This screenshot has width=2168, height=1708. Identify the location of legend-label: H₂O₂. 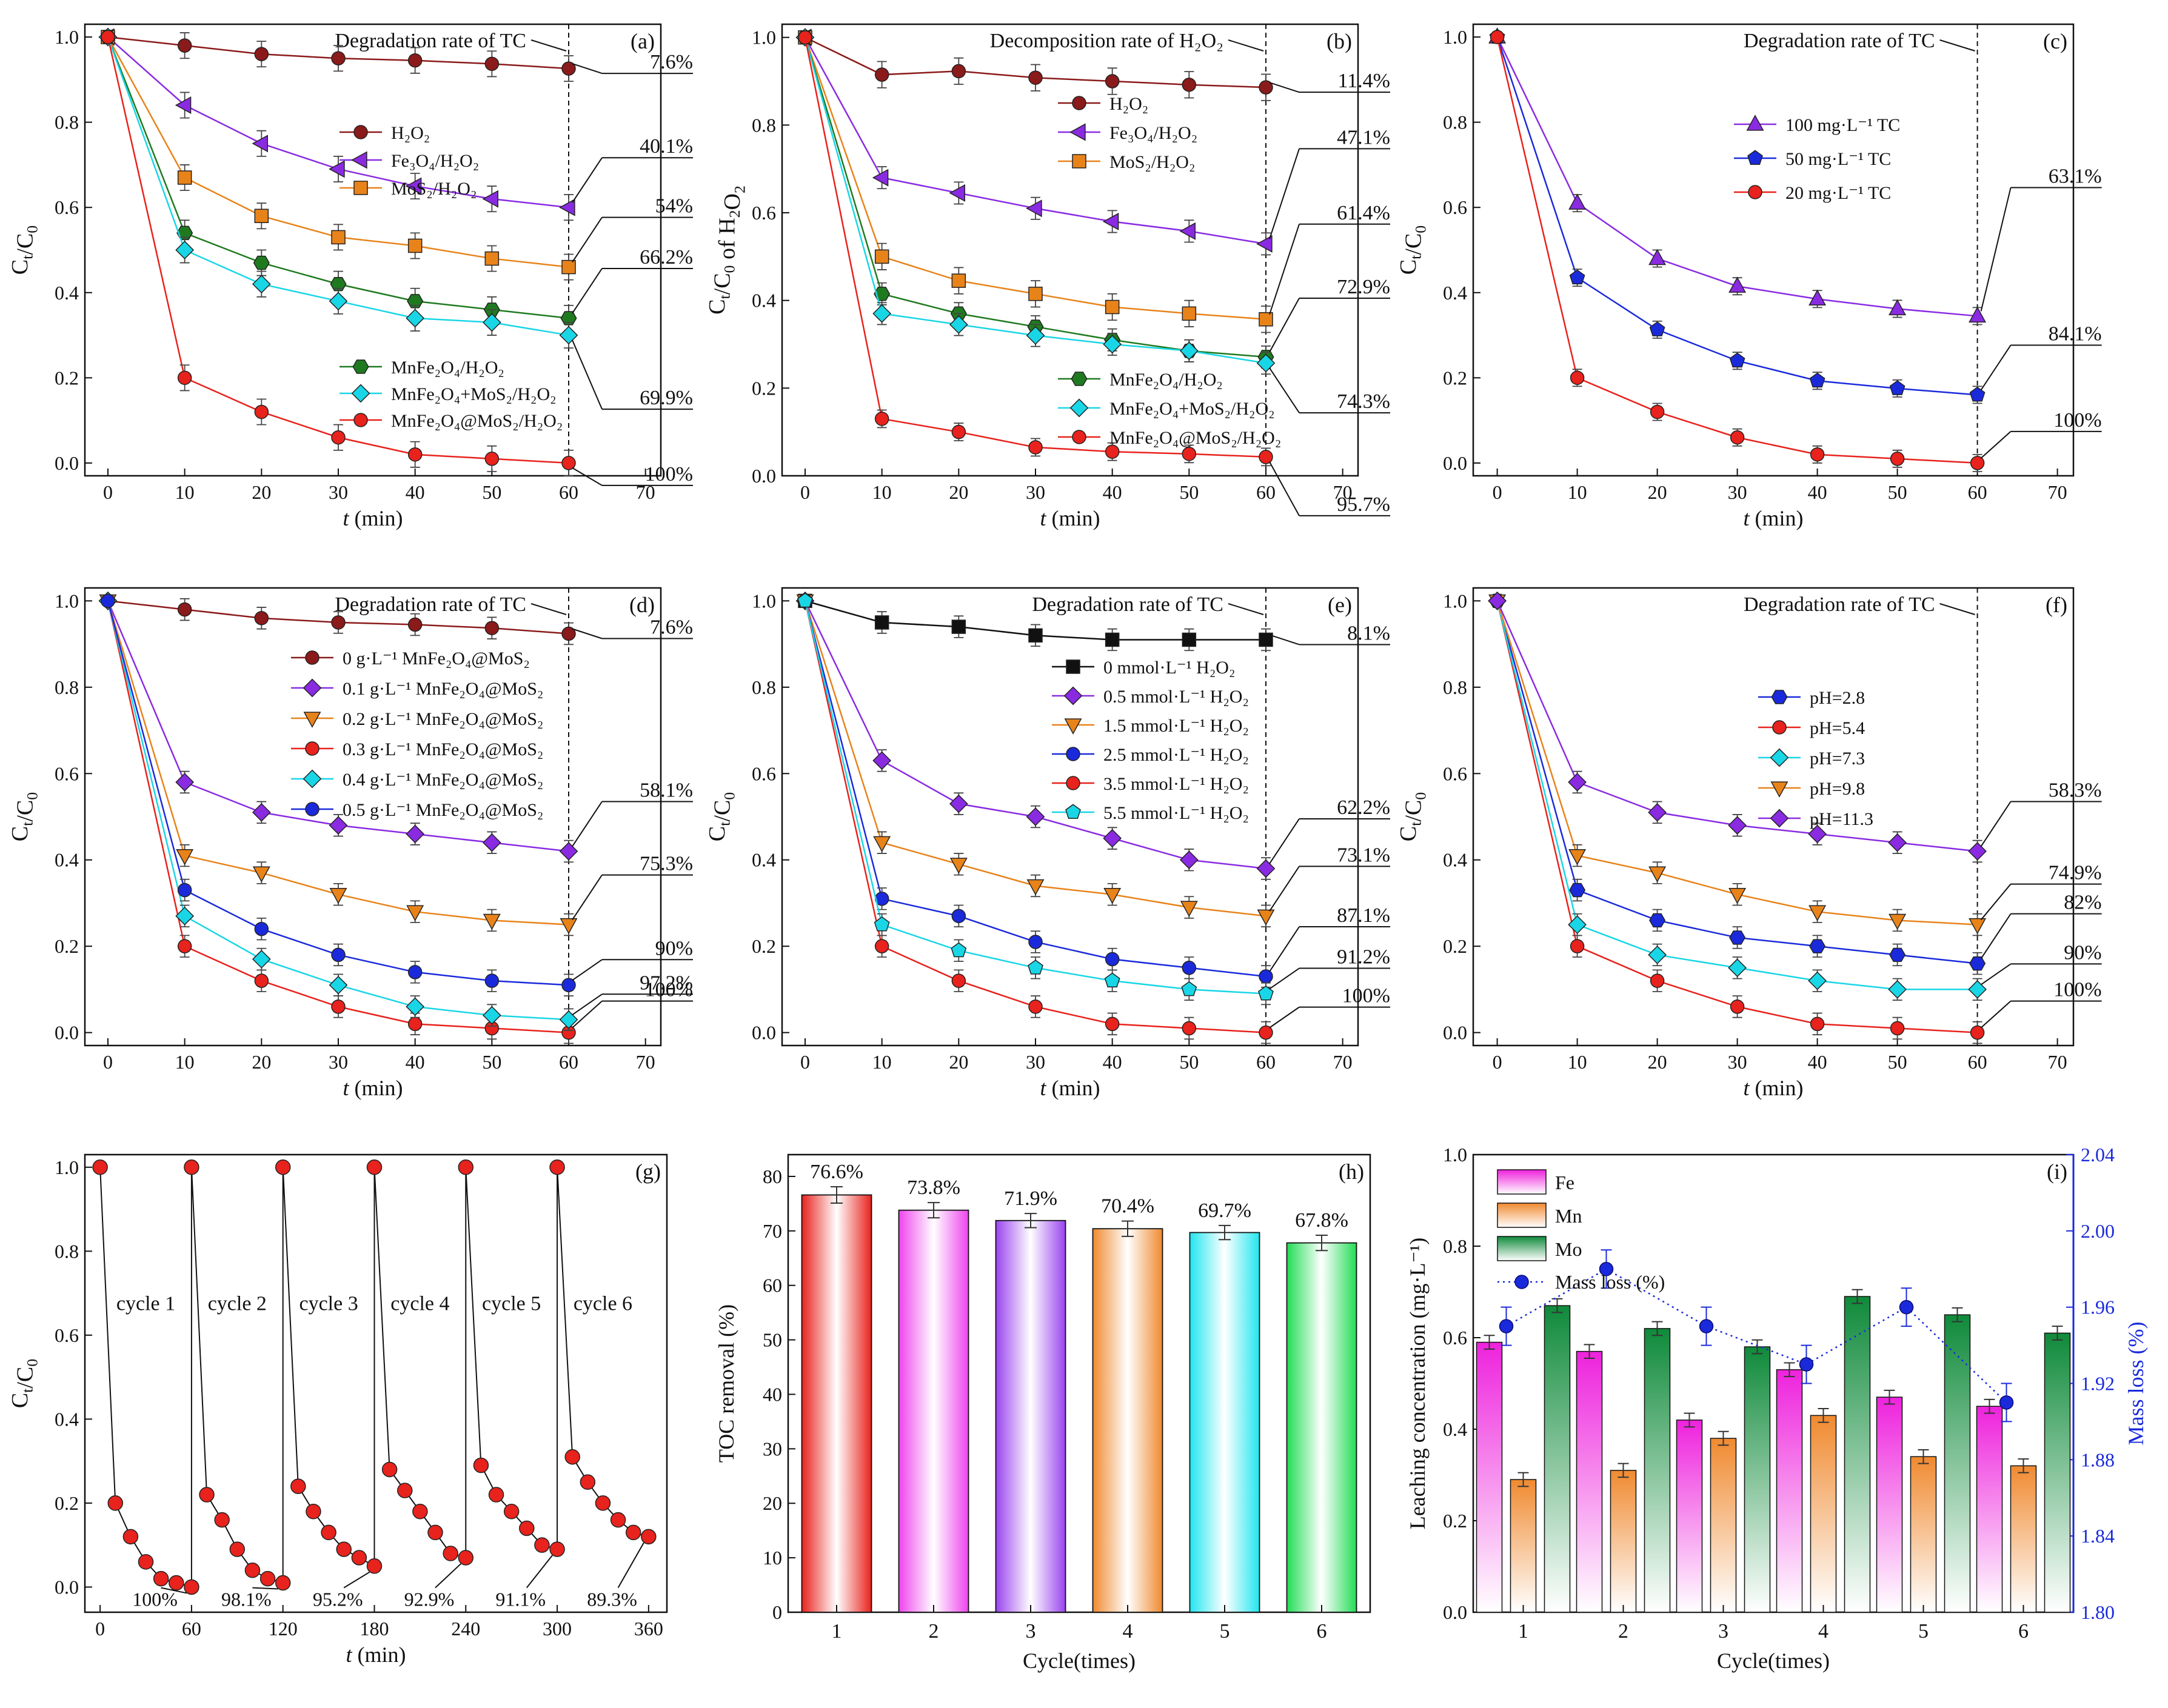
(1129, 104).